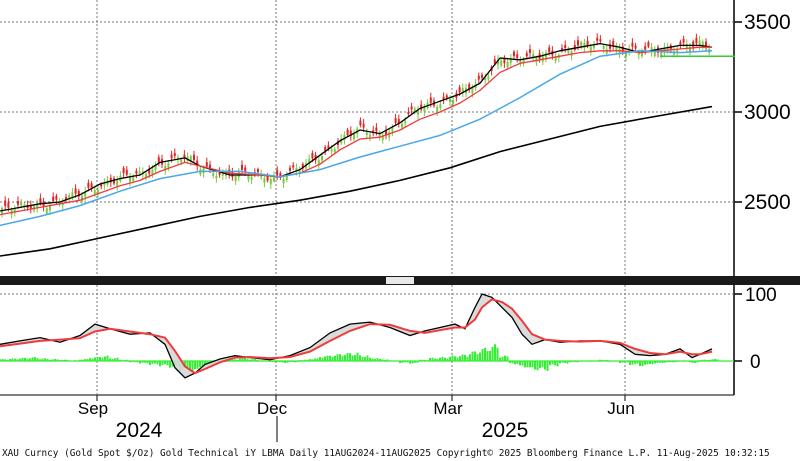 The height and width of the screenshot is (461, 800). What do you see at coordinates (755, 329) in the screenshot?
I see `oscillator-y-ticks: 100 0` at bounding box center [755, 329].